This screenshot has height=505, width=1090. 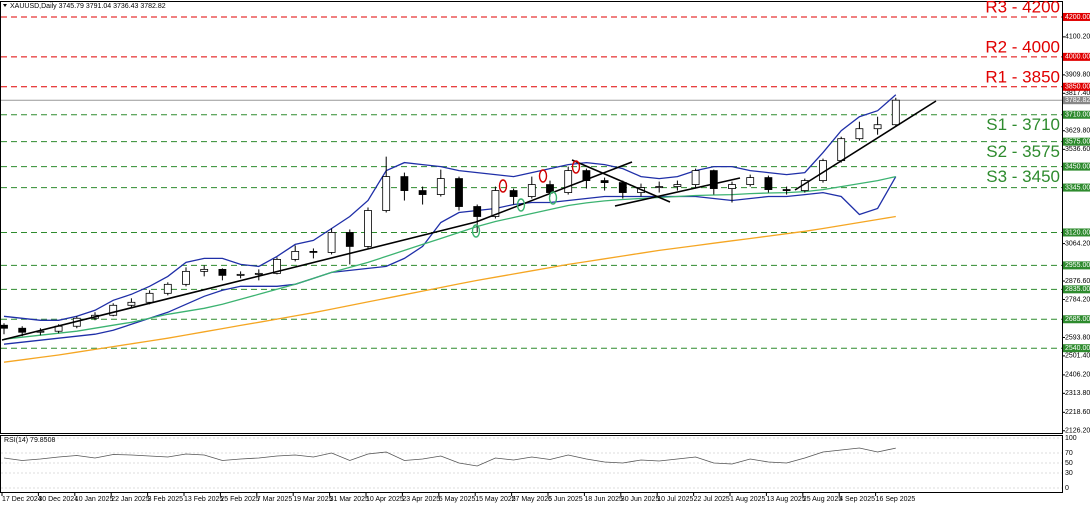 What do you see at coordinates (29, 440) in the screenshot?
I see `rsi-title: RSI(14) 79.8508` at bounding box center [29, 440].